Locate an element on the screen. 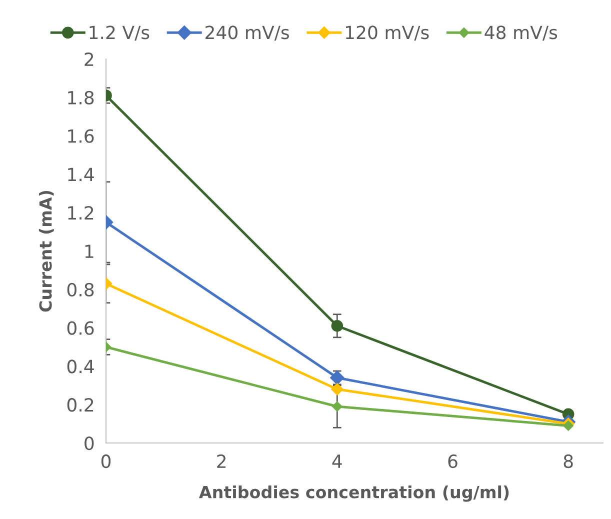 This screenshot has width=611, height=519. x-tick-label: 4 is located at coordinates (337, 461).